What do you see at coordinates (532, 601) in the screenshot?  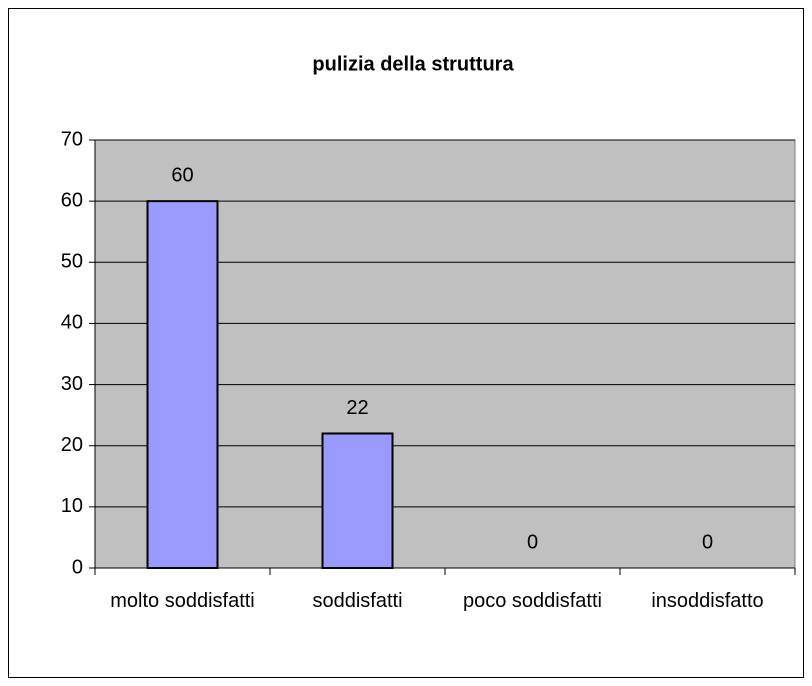 I see `x-tick-label: poco soddisfatti` at bounding box center [532, 601].